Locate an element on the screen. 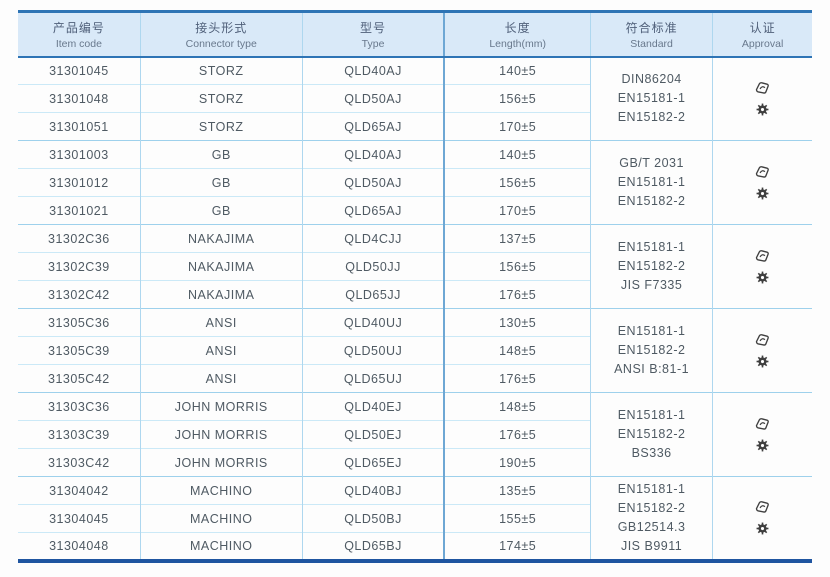 This screenshot has height=577, width=830. standard-cell: EN15181-1 EN15182-2 JIS F7335 is located at coordinates (651, 266).